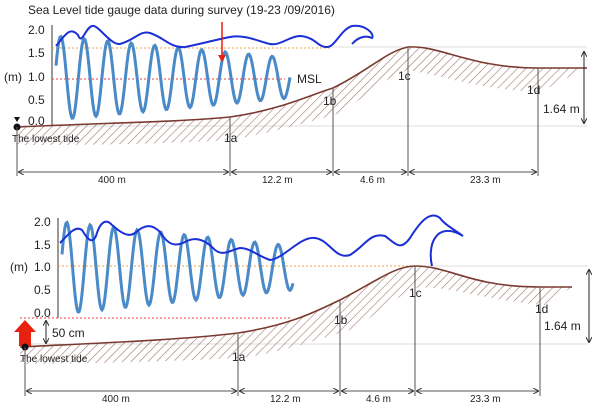 This screenshot has width=600, height=409. Describe the element at coordinates (17, 119) in the screenshot. I see `water-level-triangle-icon` at that location.